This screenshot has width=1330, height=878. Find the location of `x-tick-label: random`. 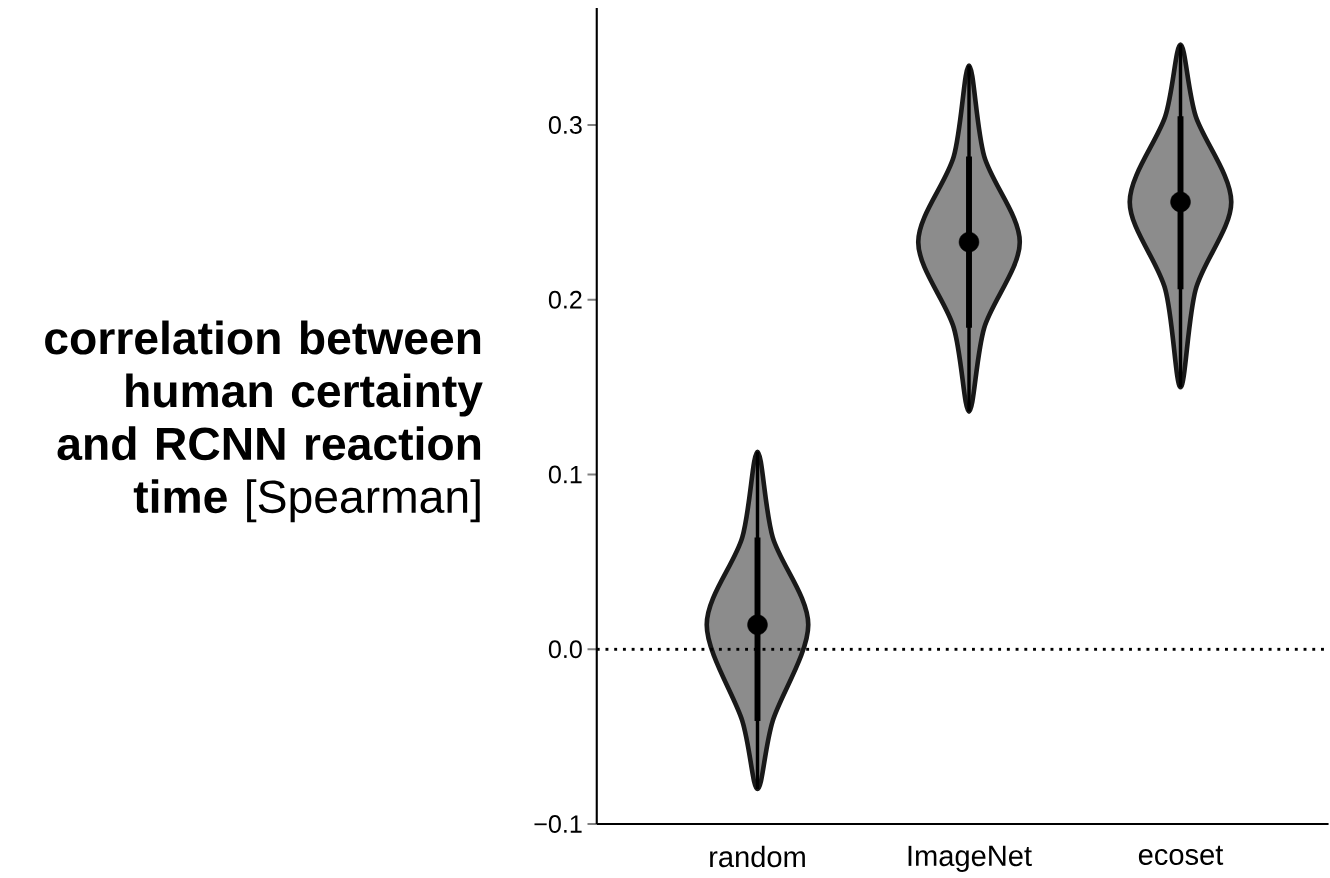

x-tick-label: random is located at coordinates (757, 857).